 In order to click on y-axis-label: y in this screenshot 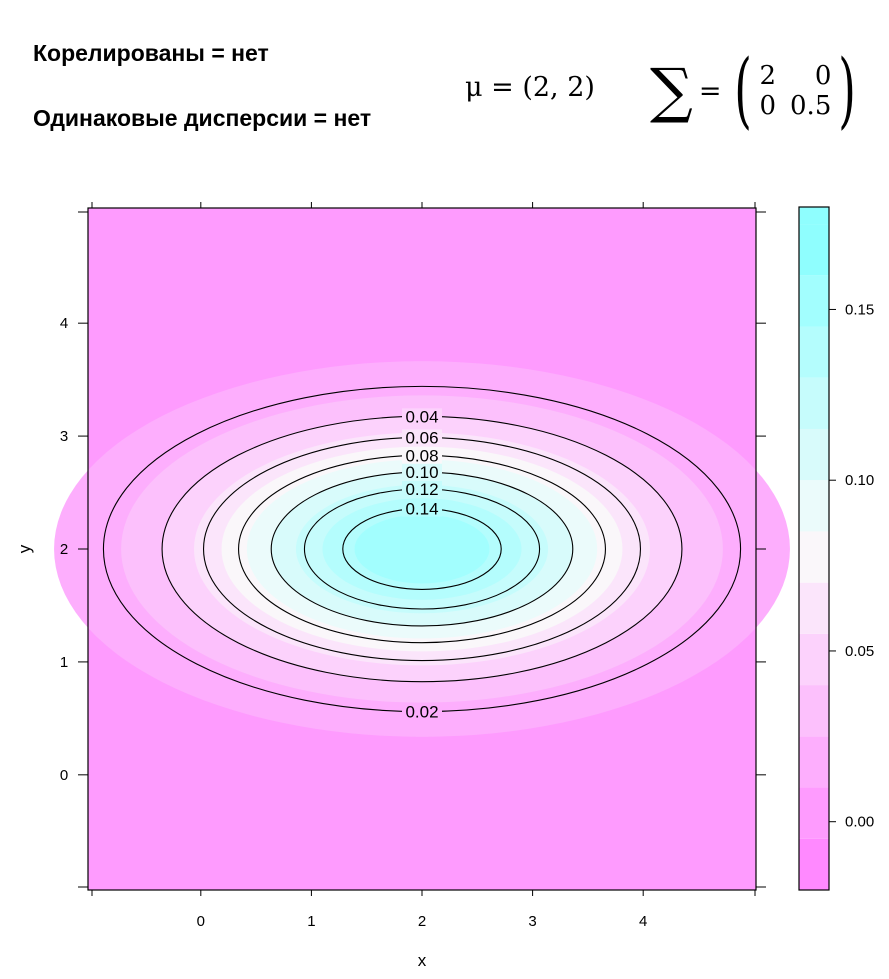, I will do `click(24, 548)`.